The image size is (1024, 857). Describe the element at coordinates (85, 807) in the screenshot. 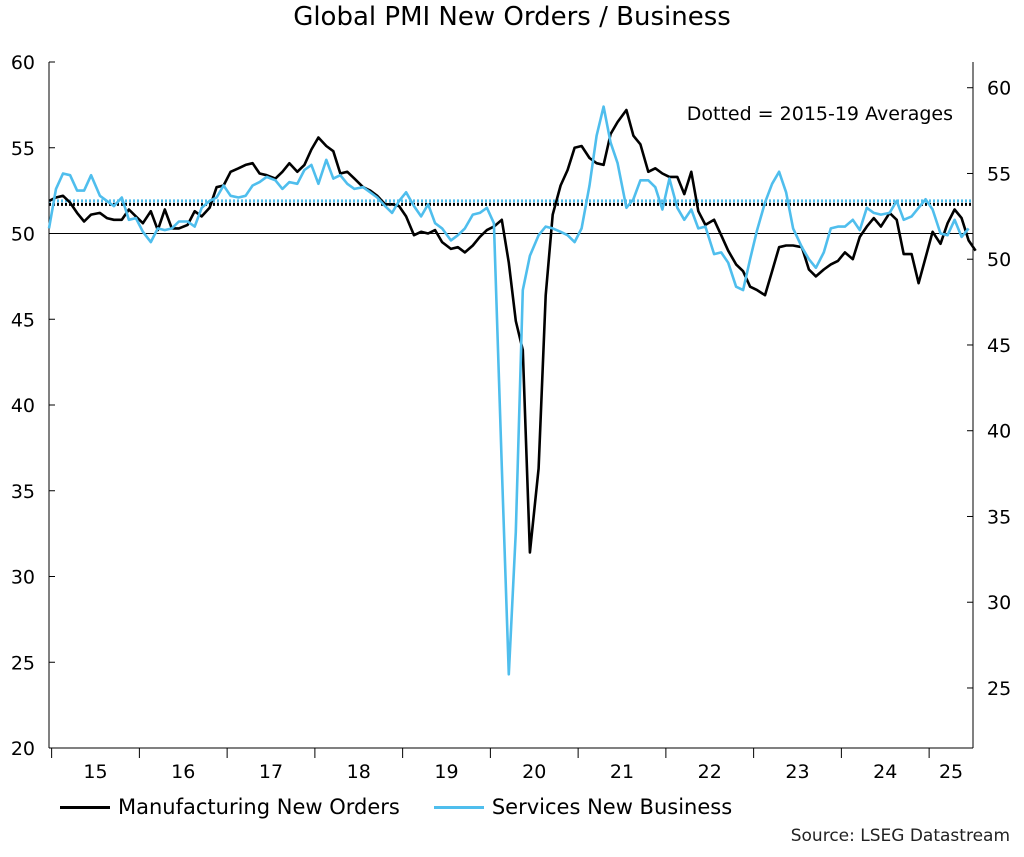

I see `legend-swatch-manufacturing` at that location.